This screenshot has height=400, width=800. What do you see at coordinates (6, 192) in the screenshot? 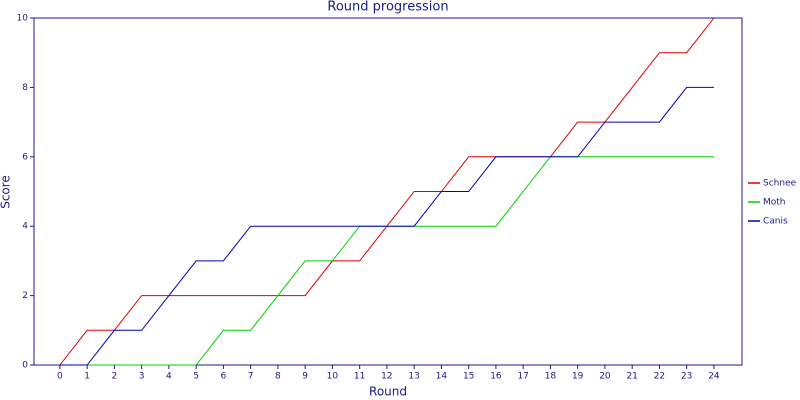
I see `y-axis-label: Score` at bounding box center [6, 192].